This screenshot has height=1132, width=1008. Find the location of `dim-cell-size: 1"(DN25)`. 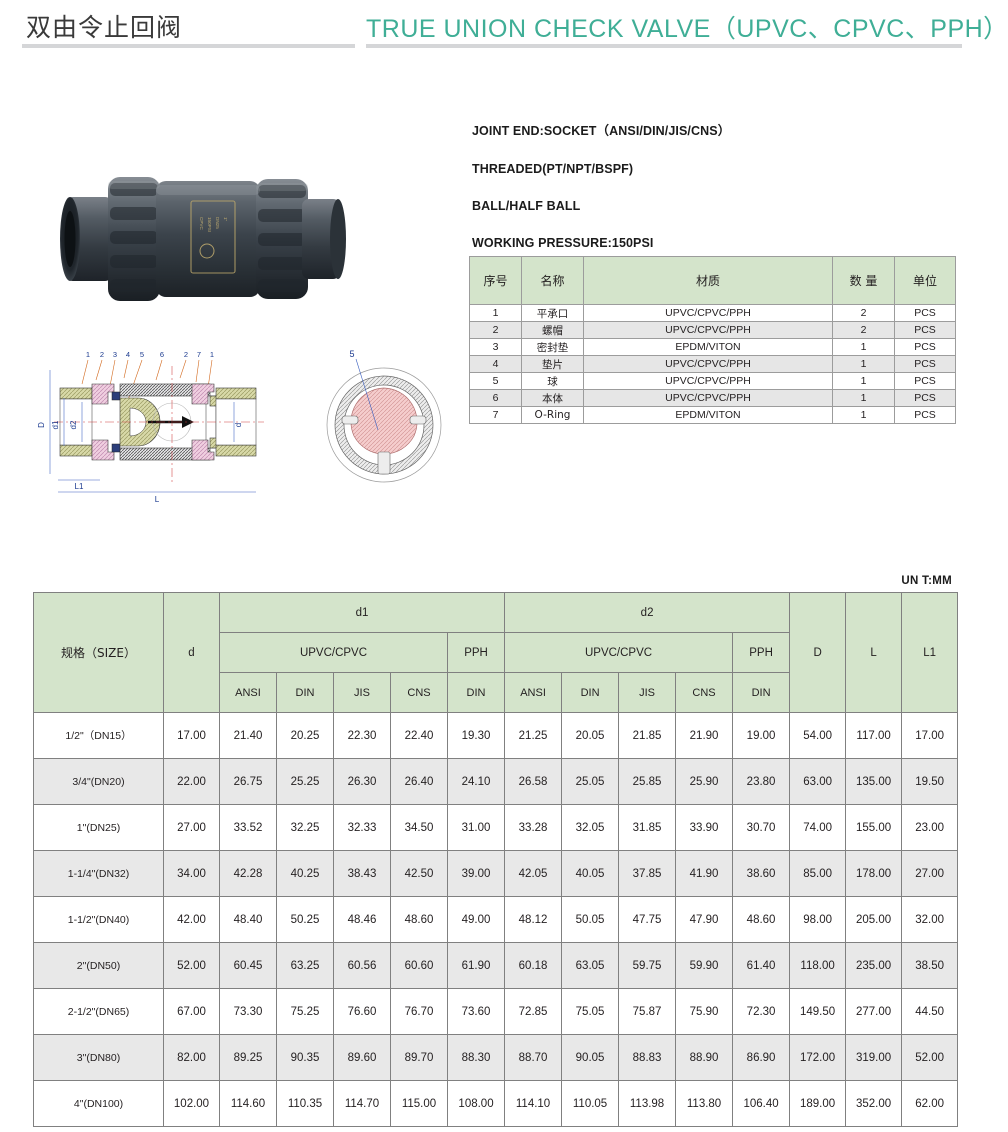

dim-cell-size: 1"(DN25) is located at coordinates (98, 827).